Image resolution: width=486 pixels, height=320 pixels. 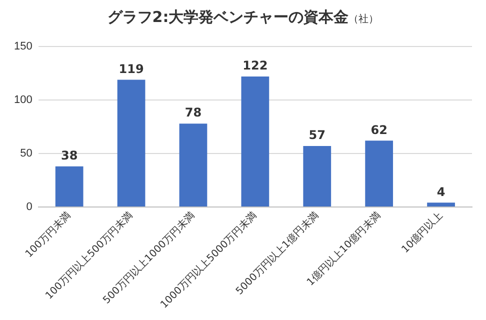 What do you see at coordinates (23, 100) in the screenshot?
I see `y-tick-label: 100` at bounding box center [23, 100].